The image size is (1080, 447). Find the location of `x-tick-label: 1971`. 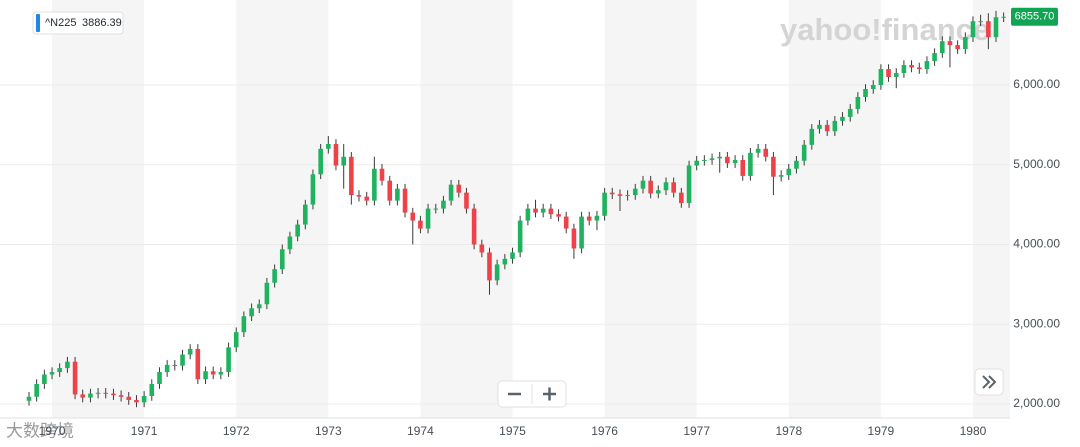

x-tick-label: 1971 is located at coordinates (144, 431).